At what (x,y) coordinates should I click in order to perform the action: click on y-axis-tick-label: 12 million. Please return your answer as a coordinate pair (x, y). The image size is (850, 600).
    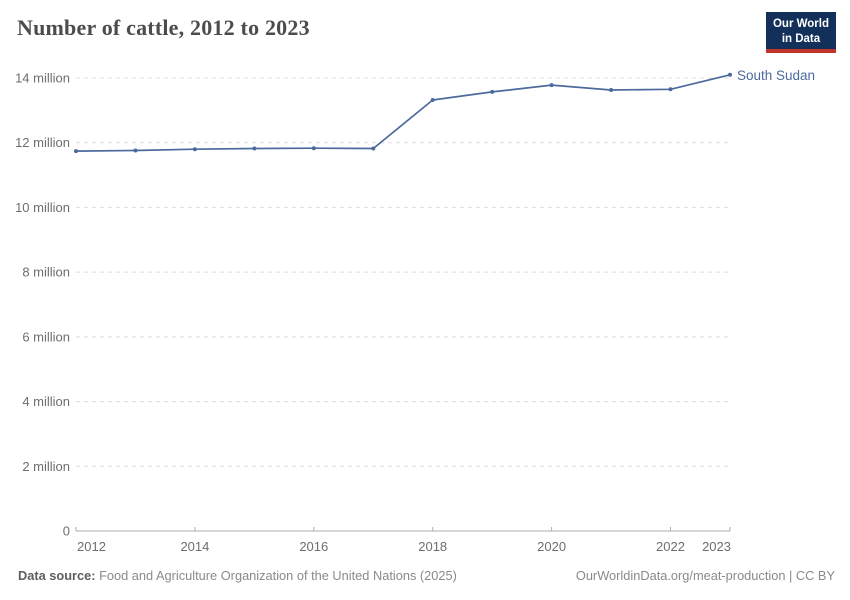
    Looking at the image, I should click on (42, 142).